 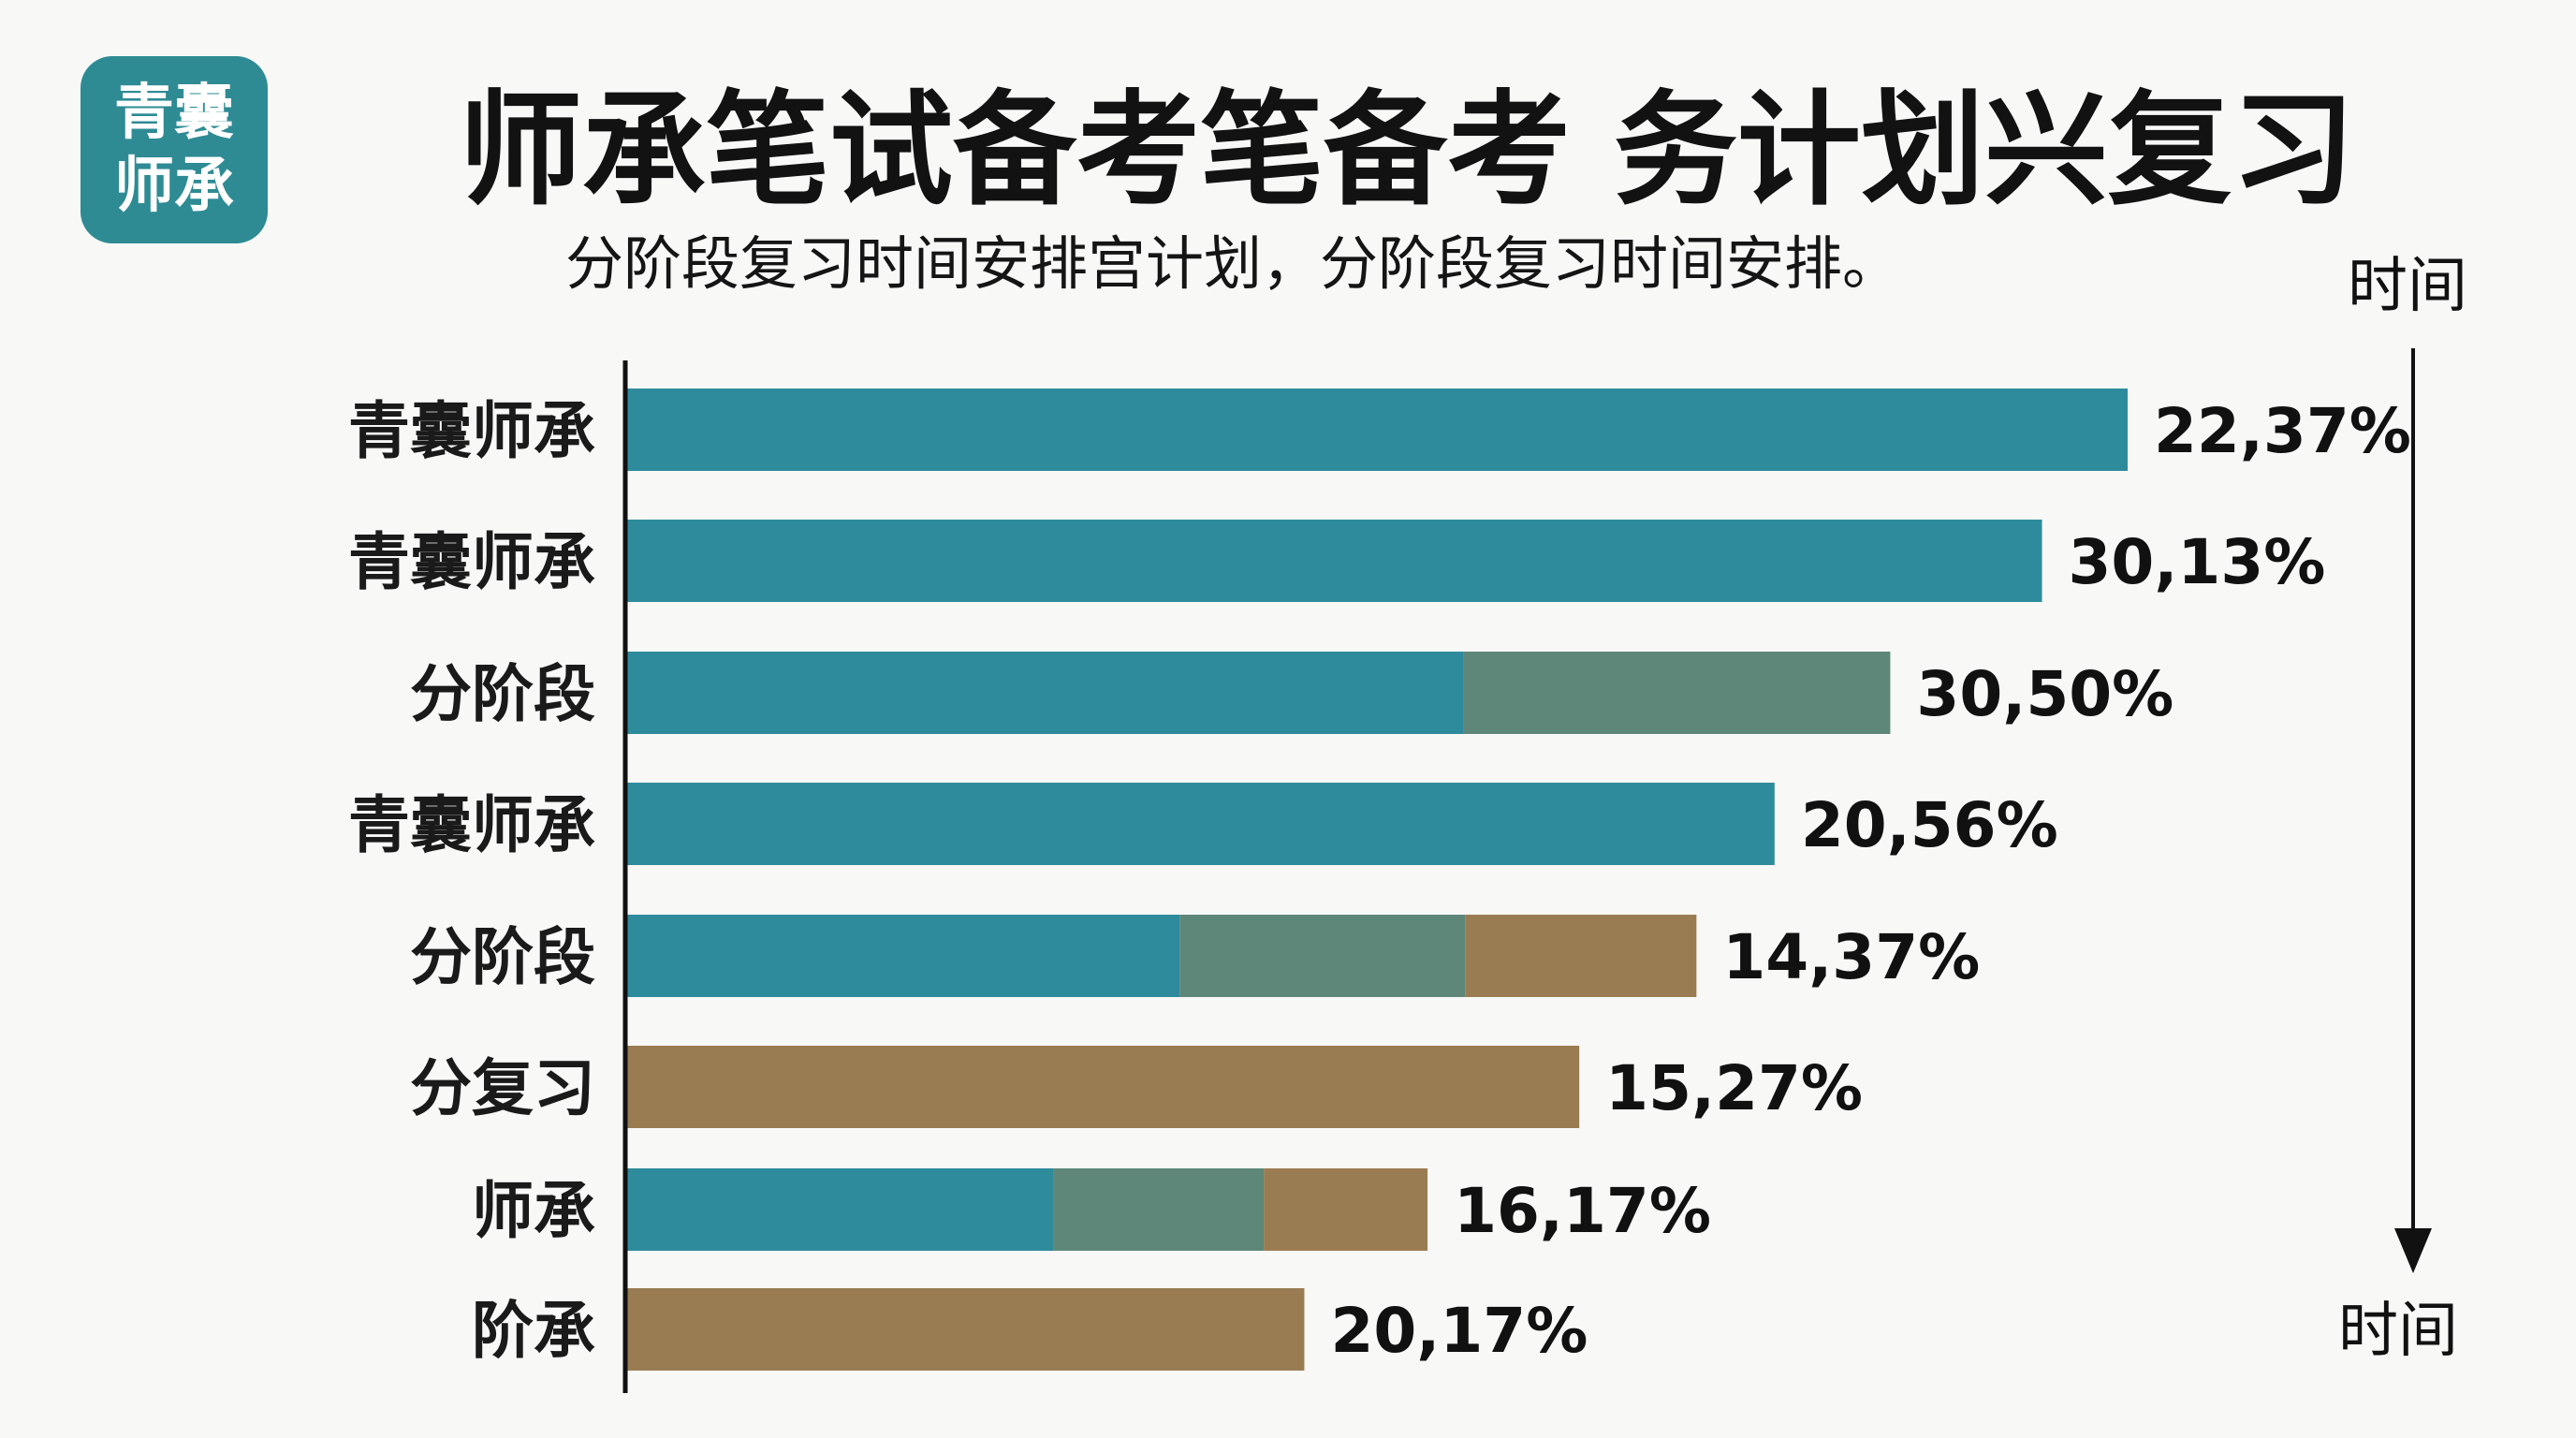 I want to click on value-label: 20,17%, so click(x=1459, y=1331).